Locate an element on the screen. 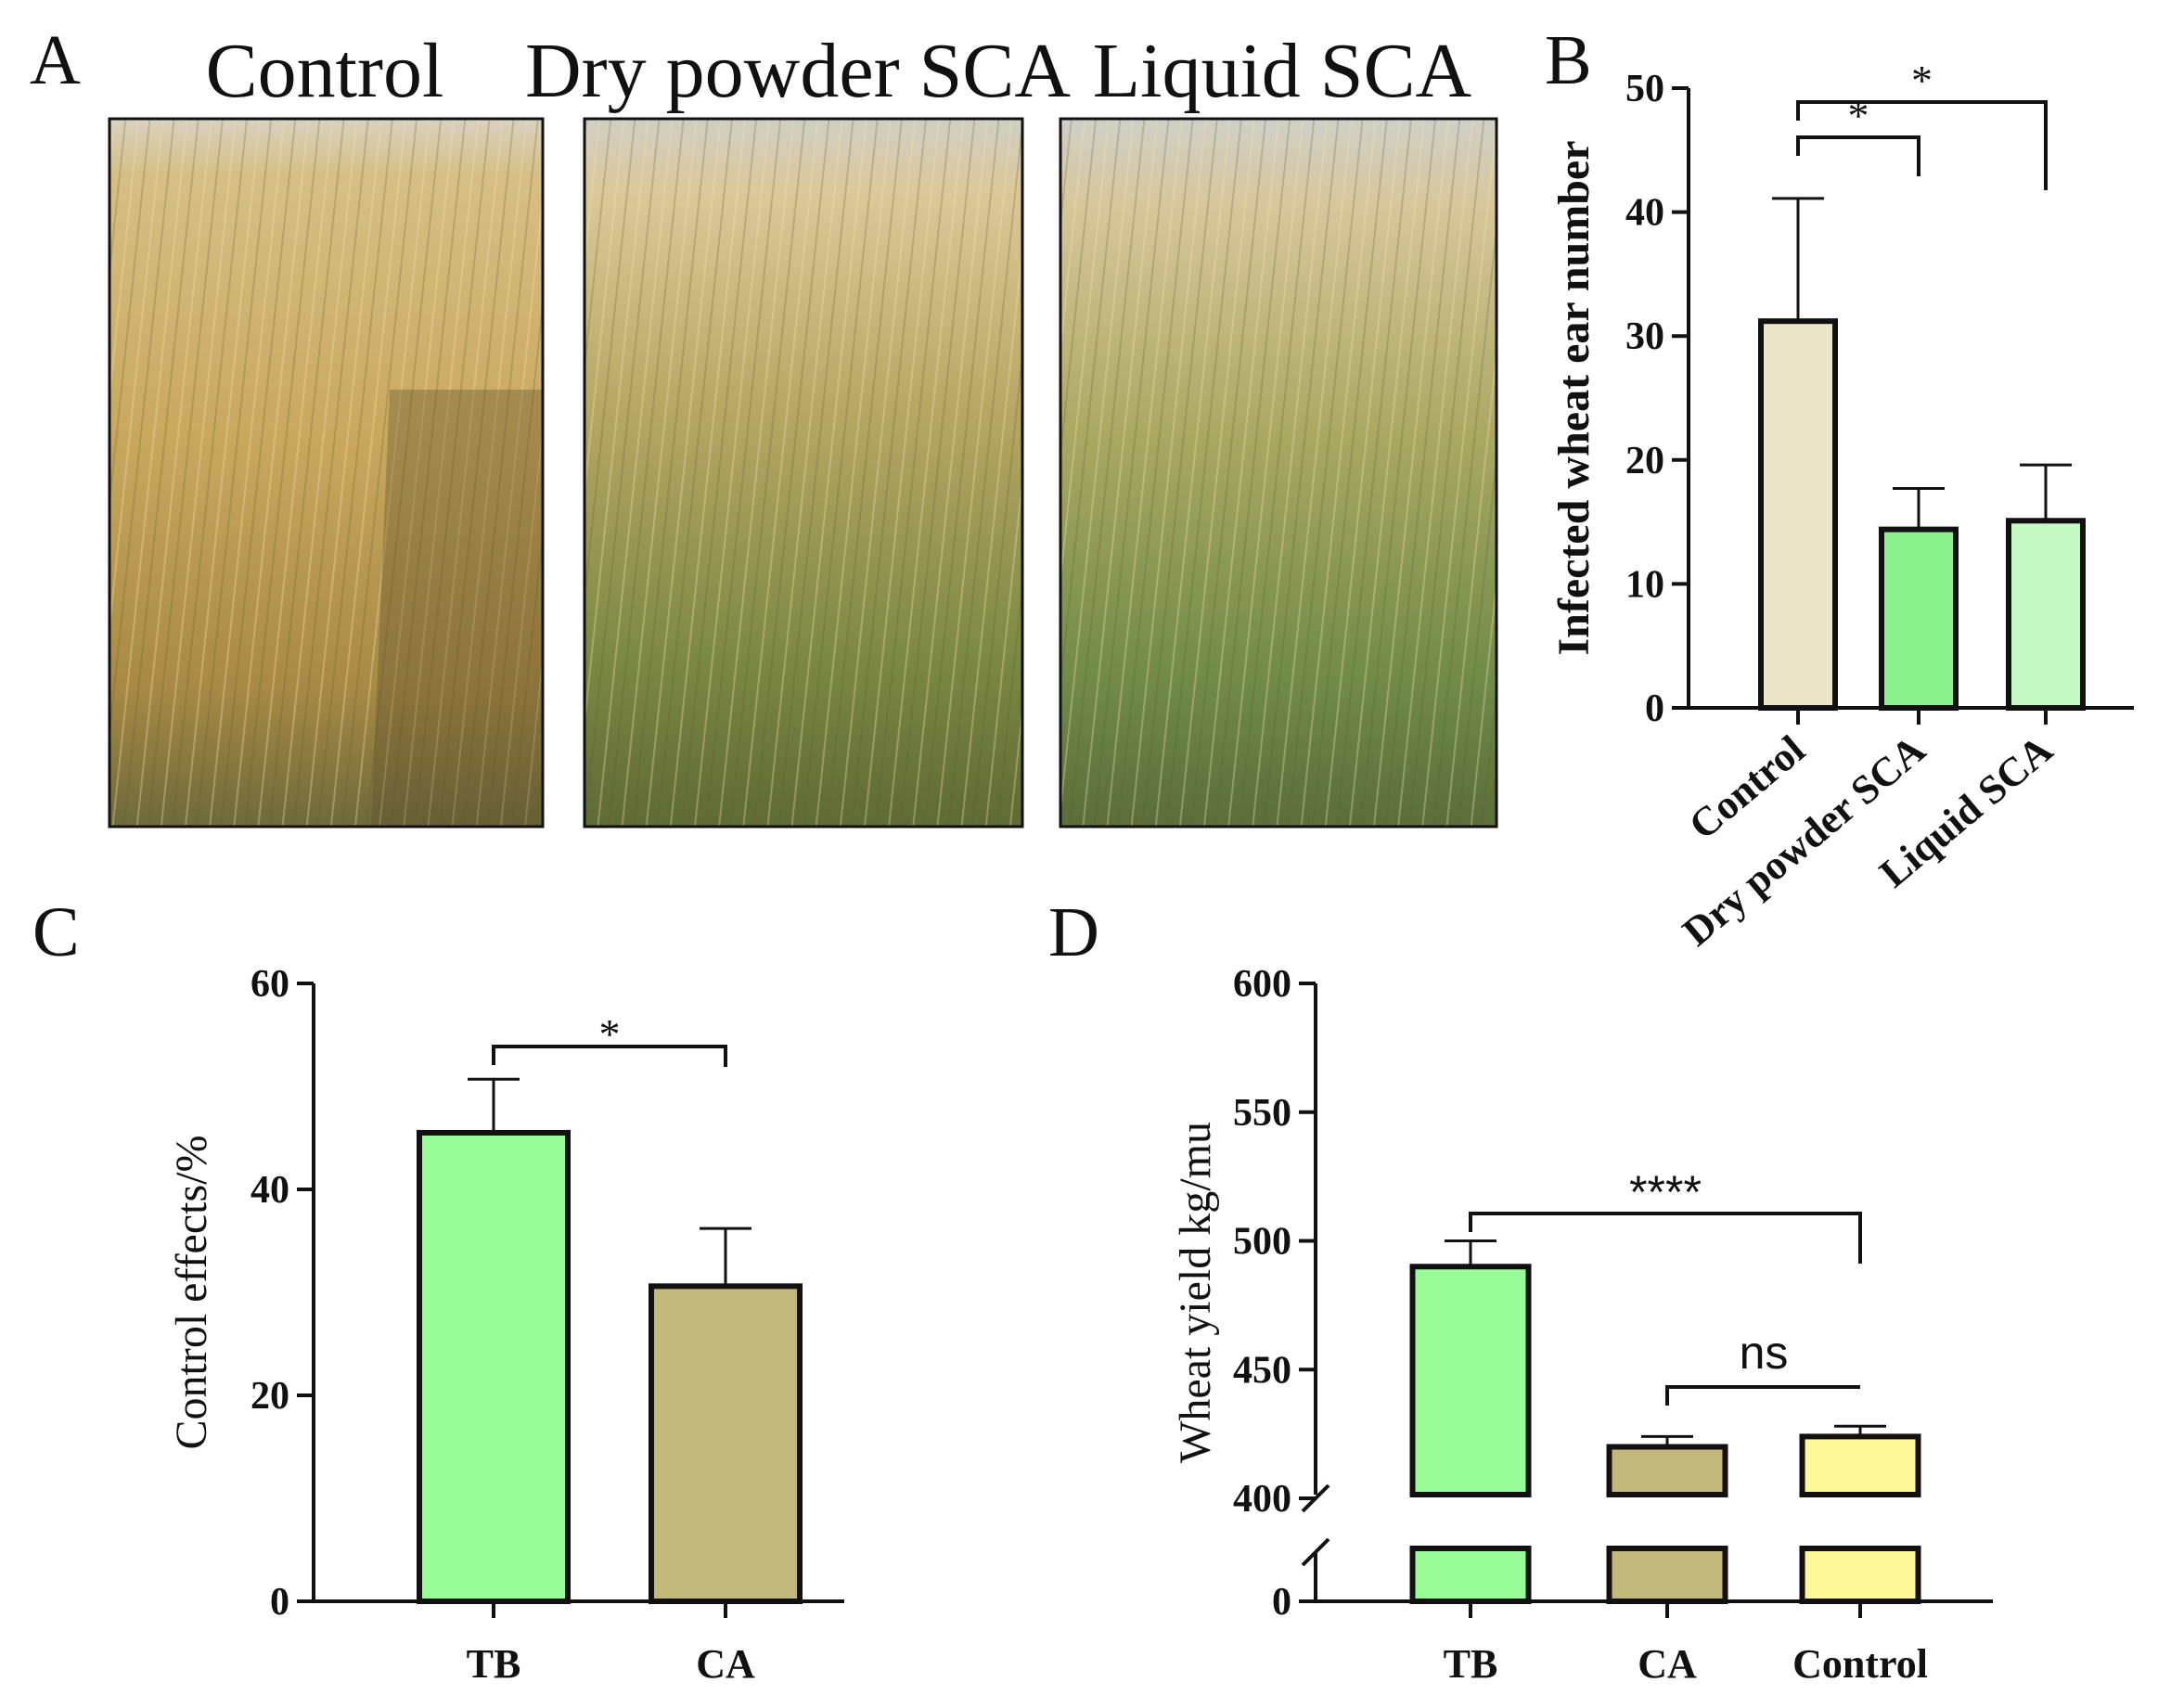 The image size is (2158, 1708). chart-c: 0 20 40 60 Control effects/% TB CA * is located at coordinates (505, 1325).